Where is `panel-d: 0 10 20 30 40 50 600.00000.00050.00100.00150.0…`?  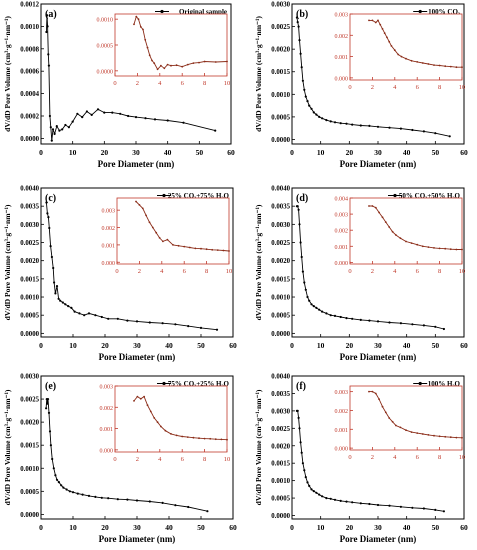
panel-d: 0 10 20 30 40 50 600.00000.00050.00100.00150.0… is located at coordinates (361, 274).